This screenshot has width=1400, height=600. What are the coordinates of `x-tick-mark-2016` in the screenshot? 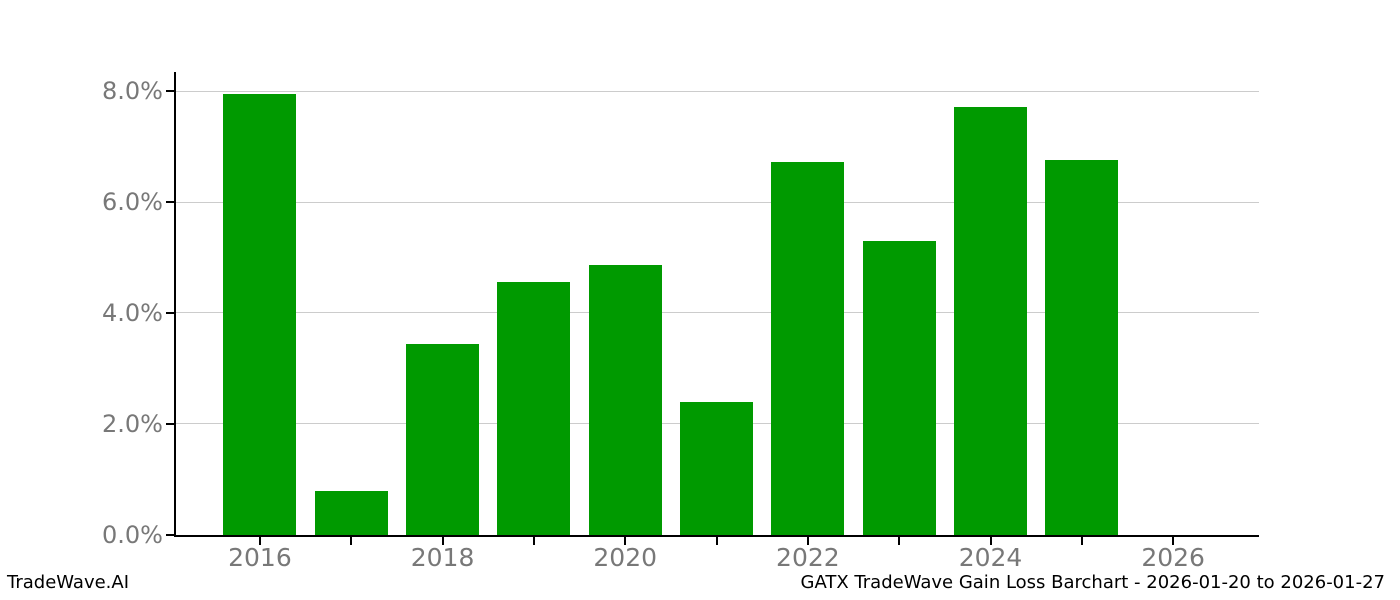 It's located at (259, 541).